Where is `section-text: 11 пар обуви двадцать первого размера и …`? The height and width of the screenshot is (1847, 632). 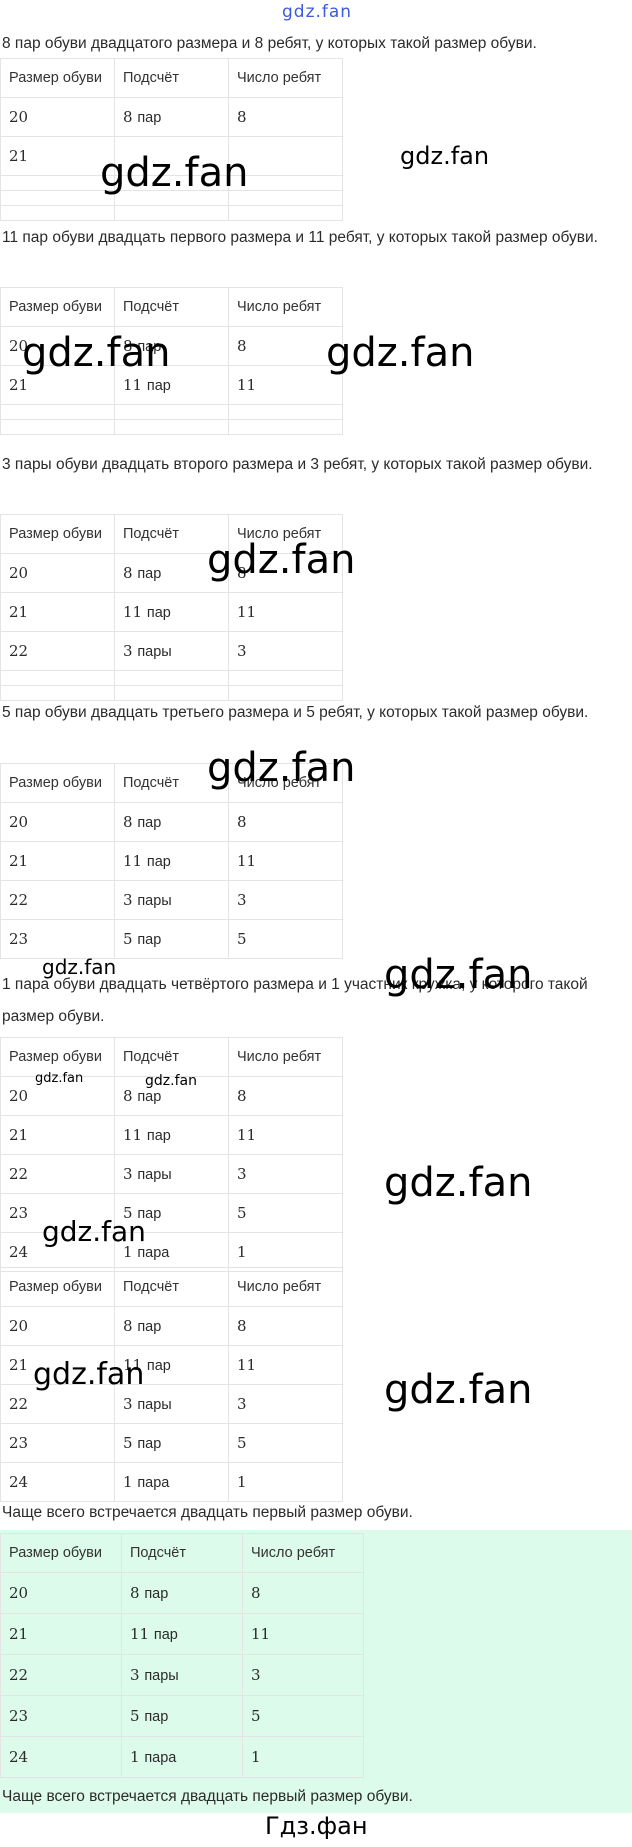
section-text: 11 пар обуви двадцать первого размера и … is located at coordinates (300, 237).